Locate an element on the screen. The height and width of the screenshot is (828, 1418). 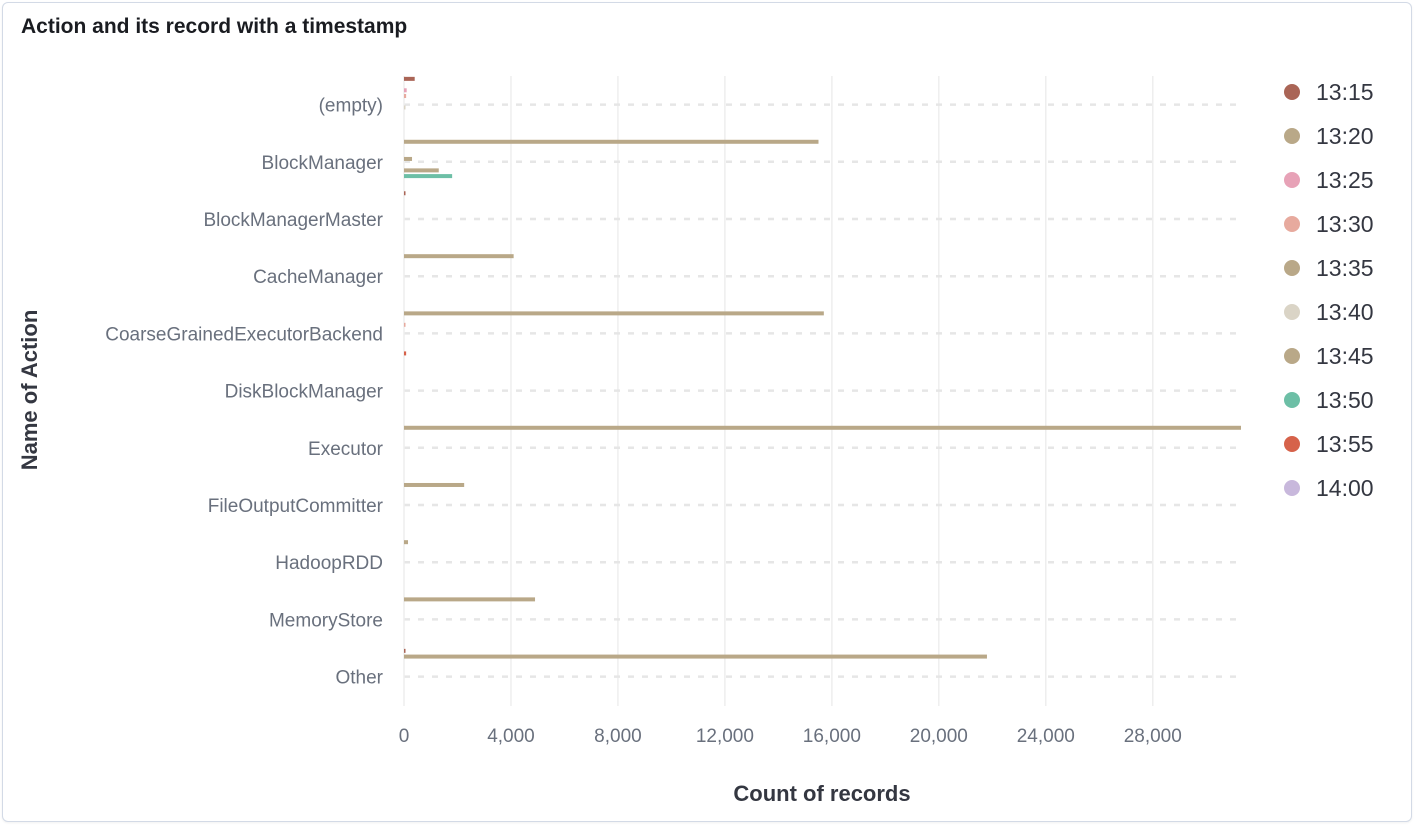
legend-label: 13:45 is located at coordinates (1345, 356).